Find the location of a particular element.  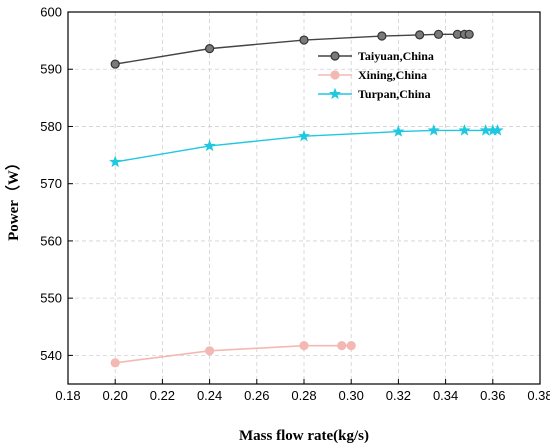

x-tick-label: 0.26 is located at coordinates (256, 395).